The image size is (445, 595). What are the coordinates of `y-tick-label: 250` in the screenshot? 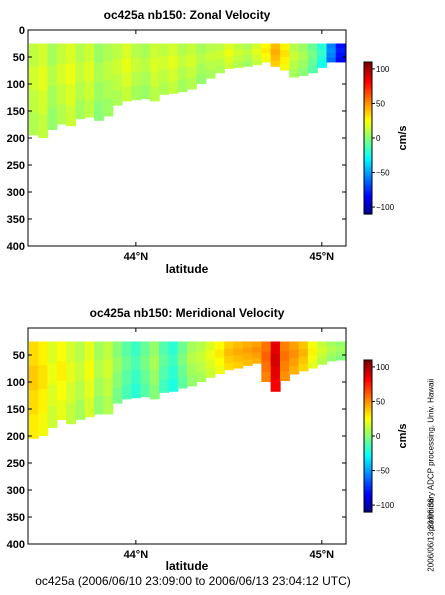 It's located at (16, 166).